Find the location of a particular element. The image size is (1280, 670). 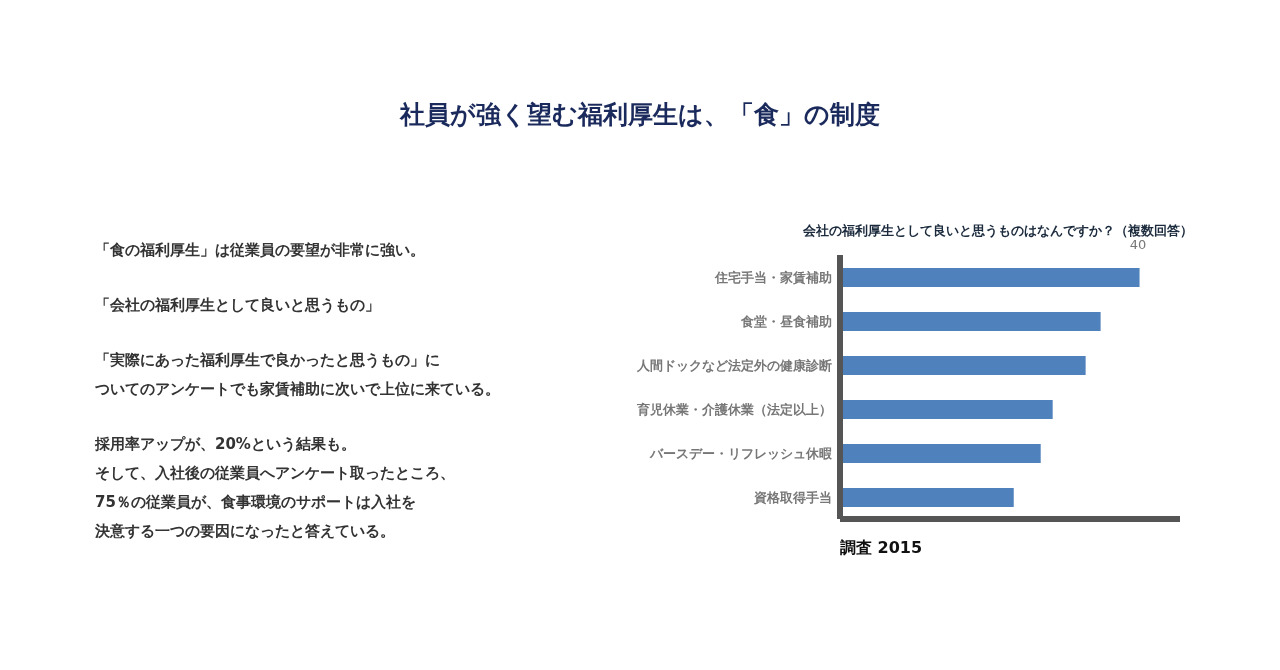

text: 「会社の福利厚生として良いと思うもの」 is located at coordinates (238, 305).